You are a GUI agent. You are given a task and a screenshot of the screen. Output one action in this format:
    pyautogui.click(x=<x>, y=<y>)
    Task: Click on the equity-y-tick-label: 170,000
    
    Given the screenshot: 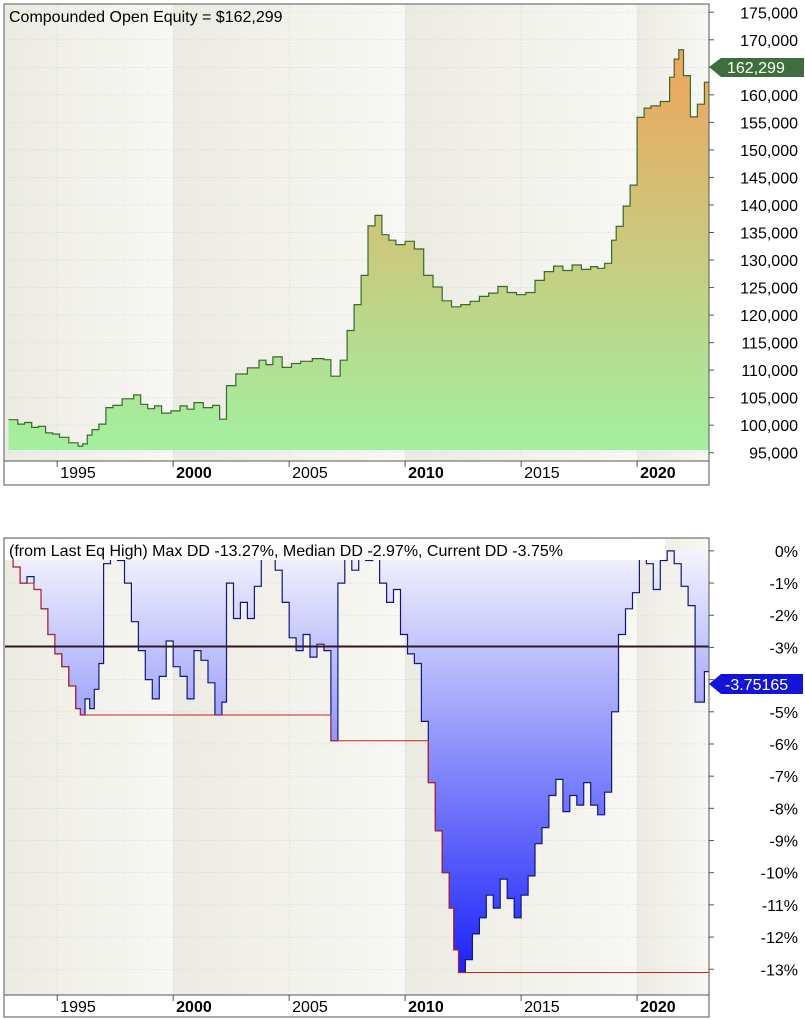 What is the action you would take?
    pyautogui.click(x=769, y=41)
    